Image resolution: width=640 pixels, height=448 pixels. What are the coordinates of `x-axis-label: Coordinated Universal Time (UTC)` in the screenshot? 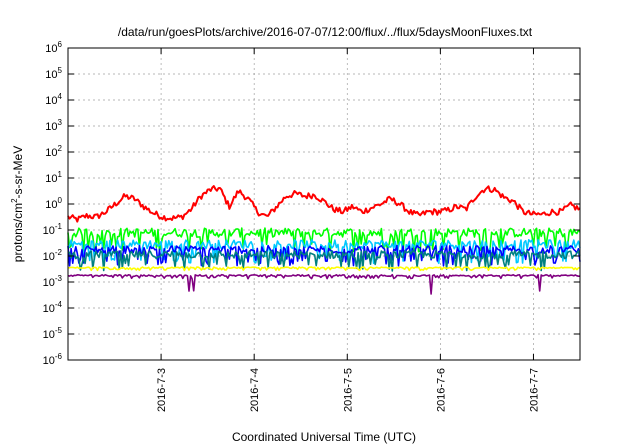 It's located at (324, 437).